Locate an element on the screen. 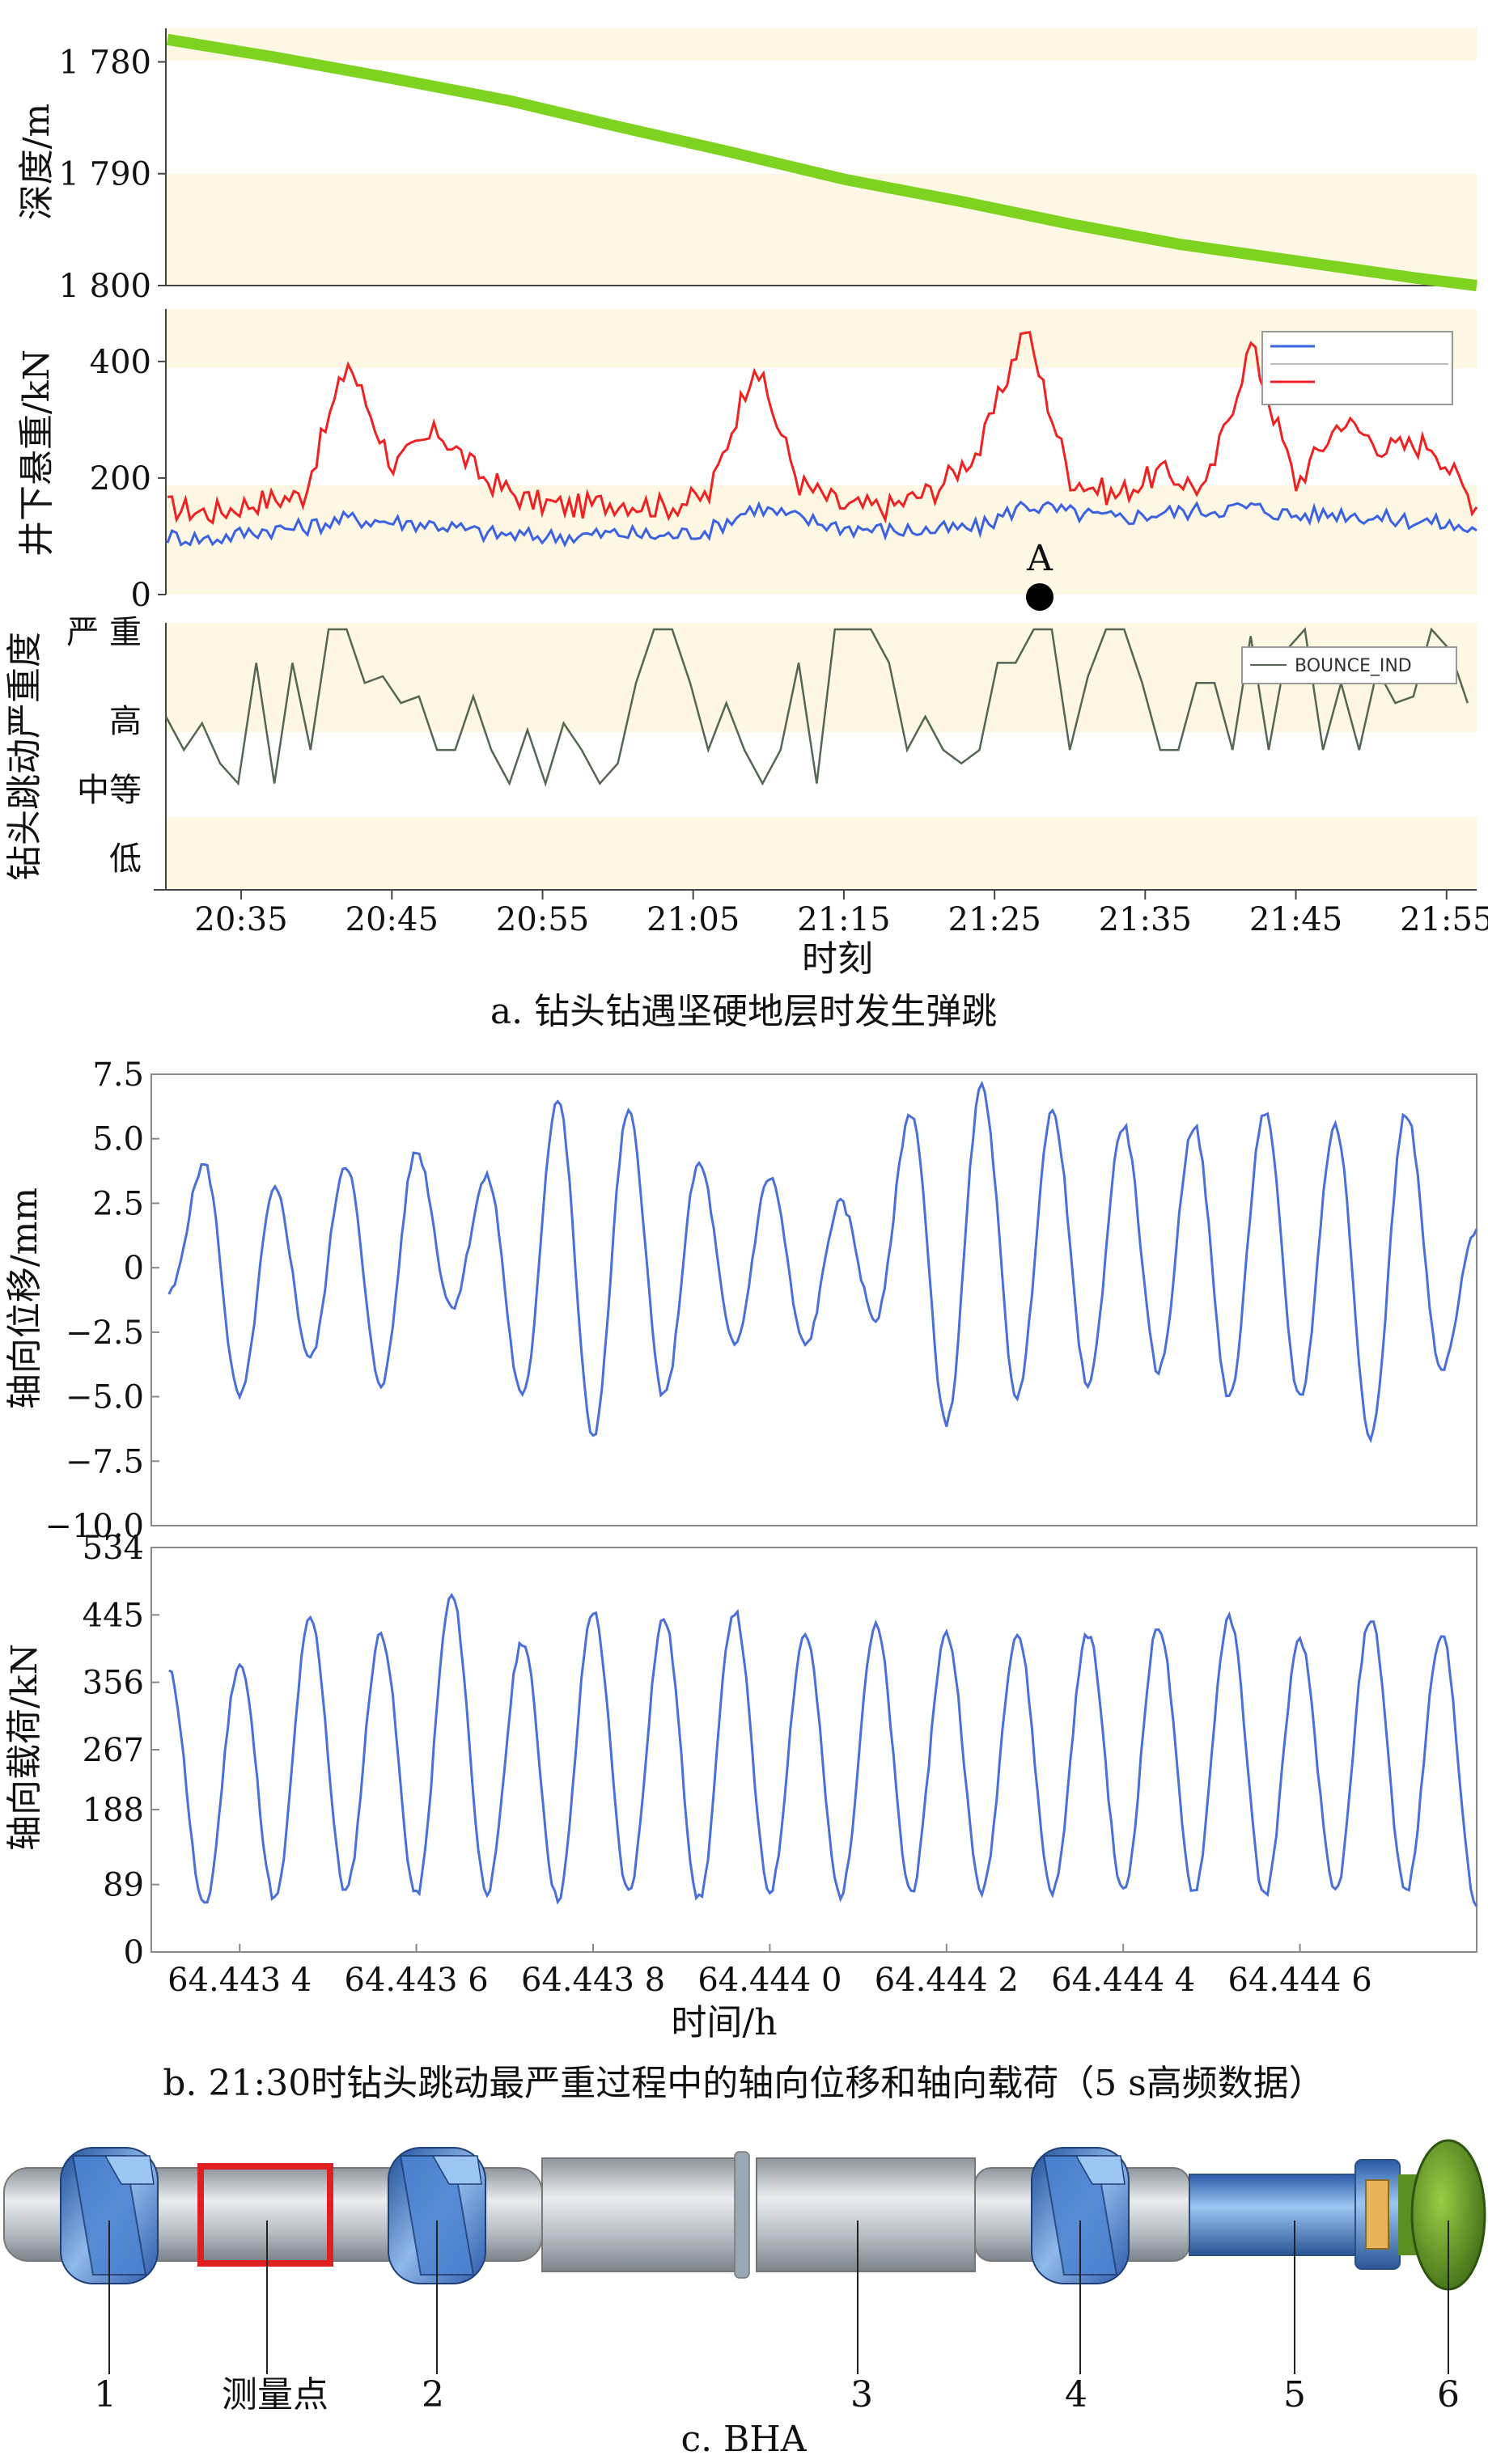 The height and width of the screenshot is (2464, 1488). bha-label-measure-point: 测量点 is located at coordinates (275, 2394).